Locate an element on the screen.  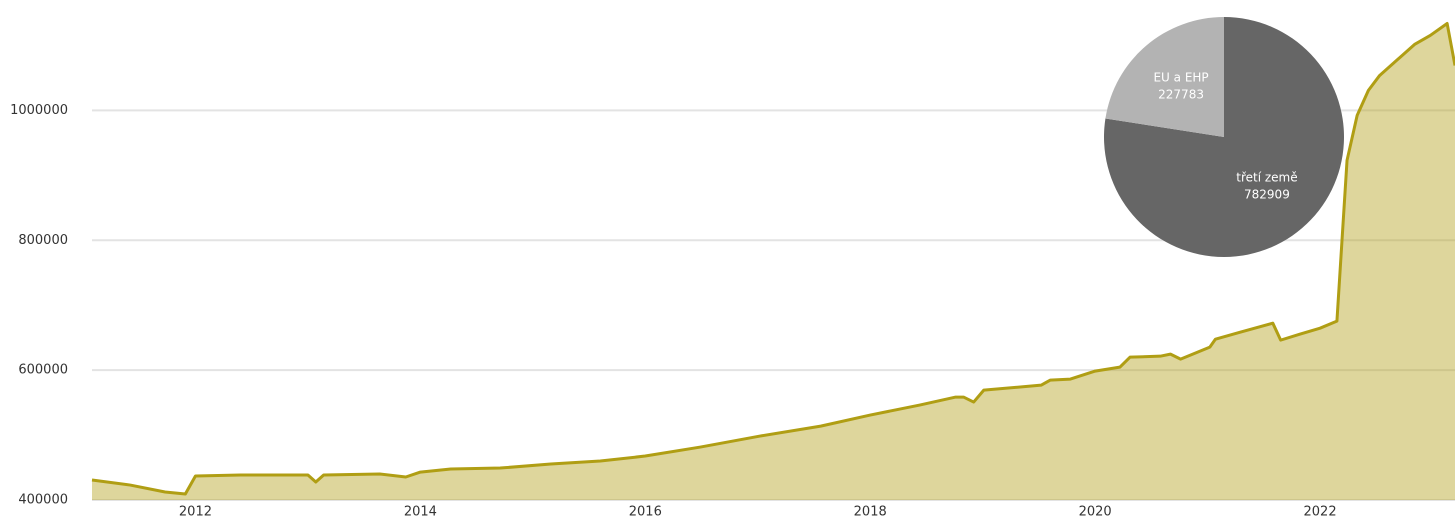
pie-label: EU a EHP is located at coordinates (1180, 77).